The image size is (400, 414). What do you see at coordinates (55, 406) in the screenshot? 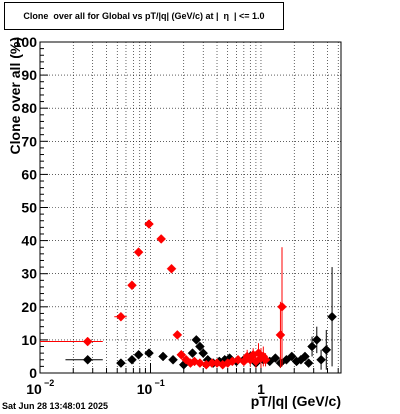
I see `timestamp-footer: Sat Jun 28 13:48:01 2025` at bounding box center [55, 406].